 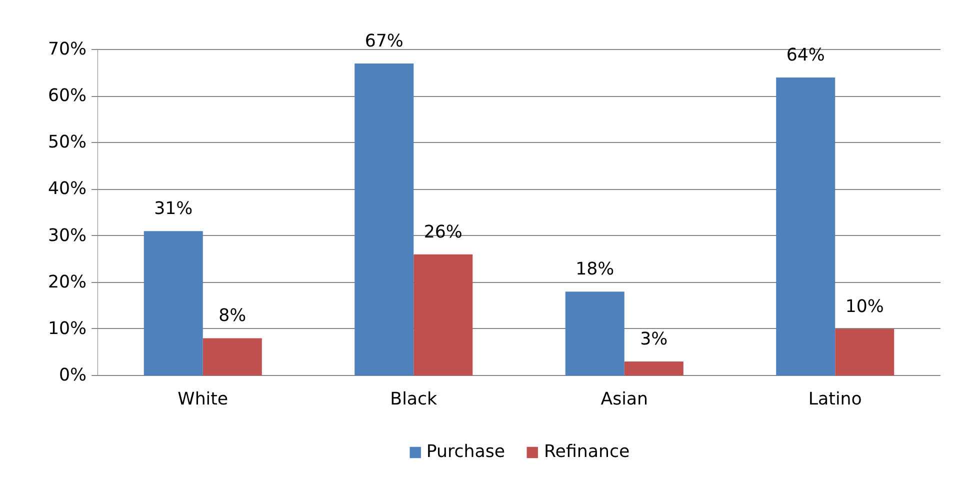 What do you see at coordinates (443, 232) in the screenshot?
I see `data-label: 26%` at bounding box center [443, 232].